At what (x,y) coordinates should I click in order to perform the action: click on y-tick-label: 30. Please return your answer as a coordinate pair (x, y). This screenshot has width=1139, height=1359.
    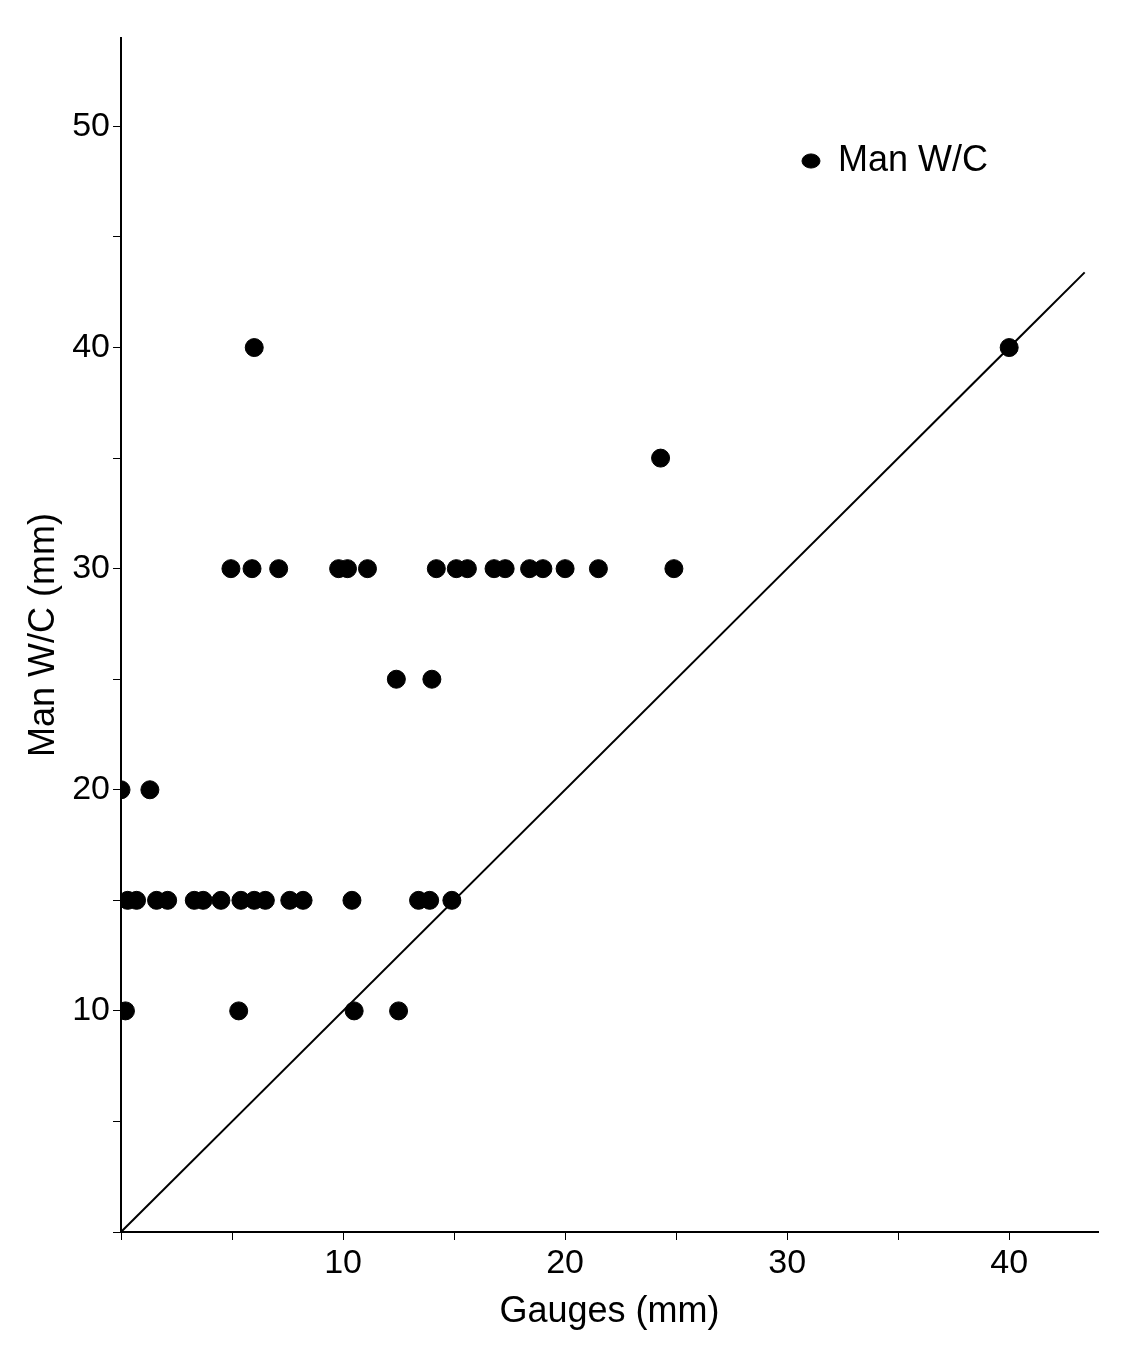
    Looking at the image, I should click on (91, 566).